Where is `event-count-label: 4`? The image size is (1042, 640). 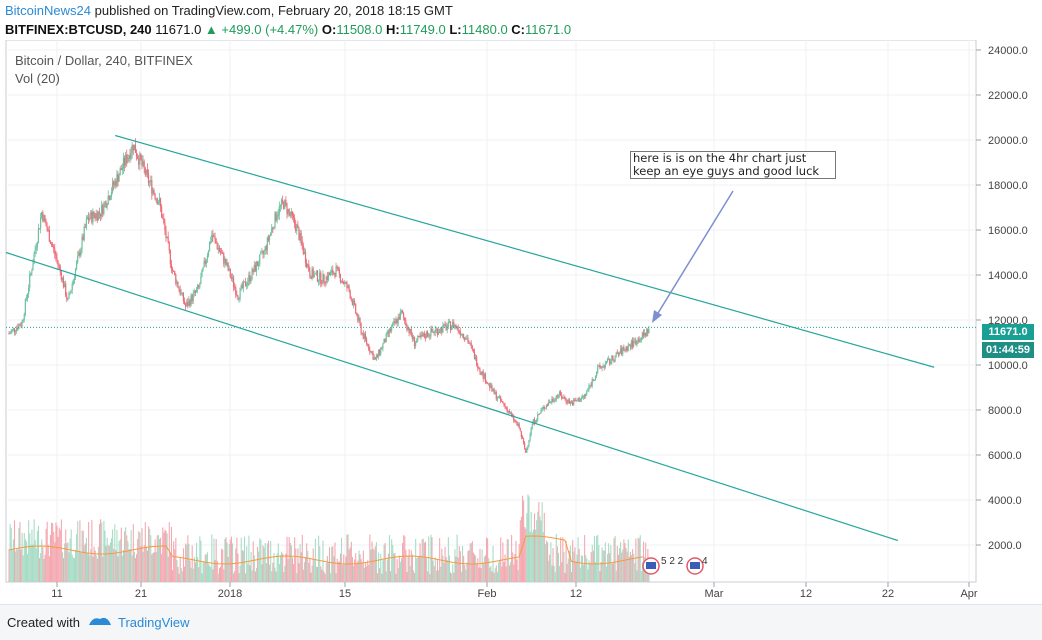
event-count-label: 4 is located at coordinates (705, 561).